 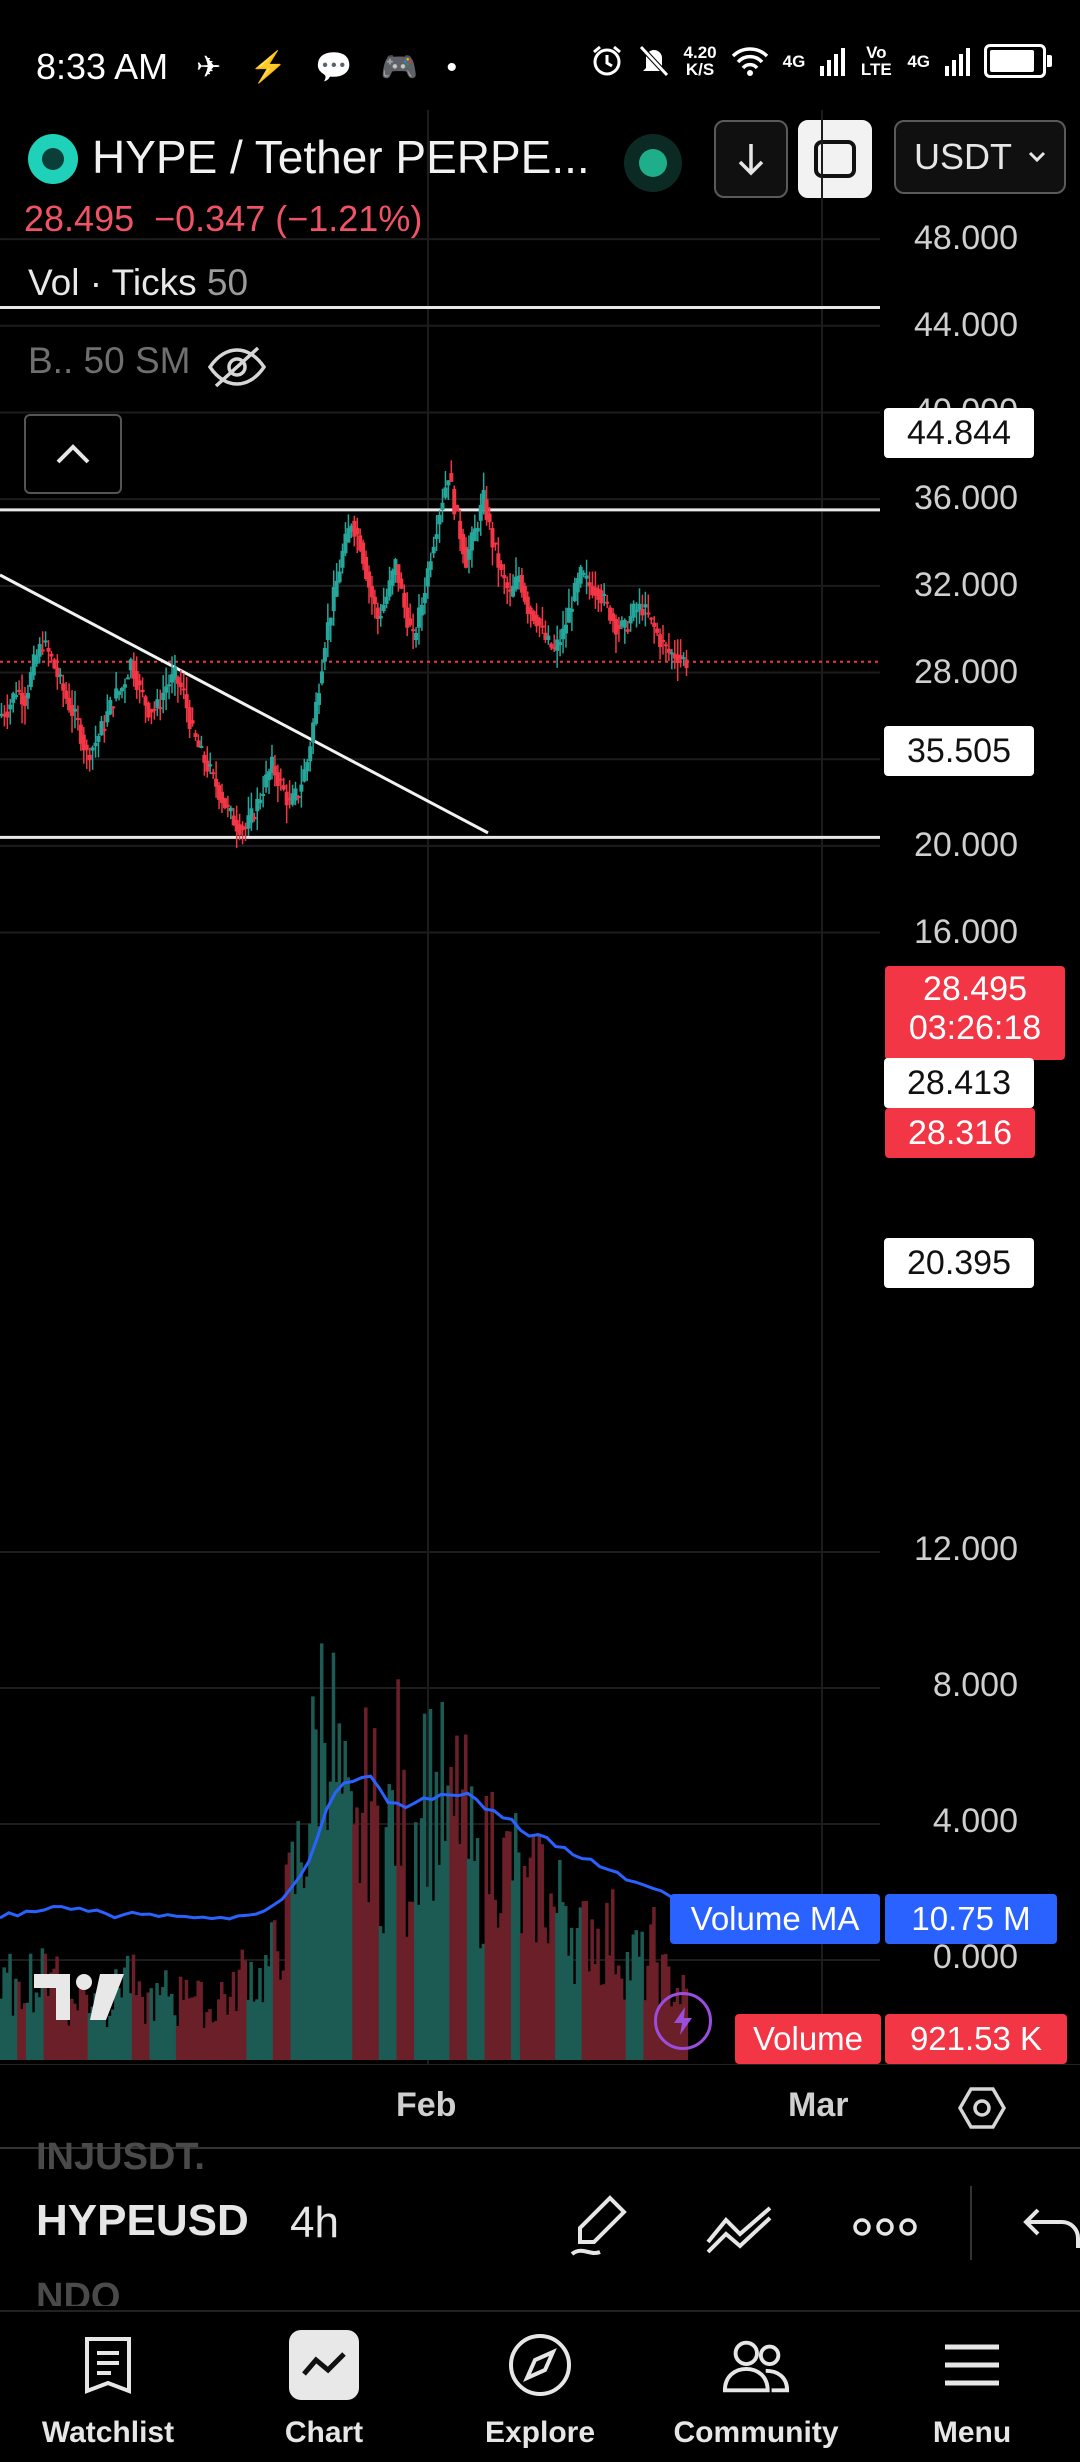 What do you see at coordinates (314, 2222) in the screenshot?
I see `toolbar-interval: 4h` at bounding box center [314, 2222].